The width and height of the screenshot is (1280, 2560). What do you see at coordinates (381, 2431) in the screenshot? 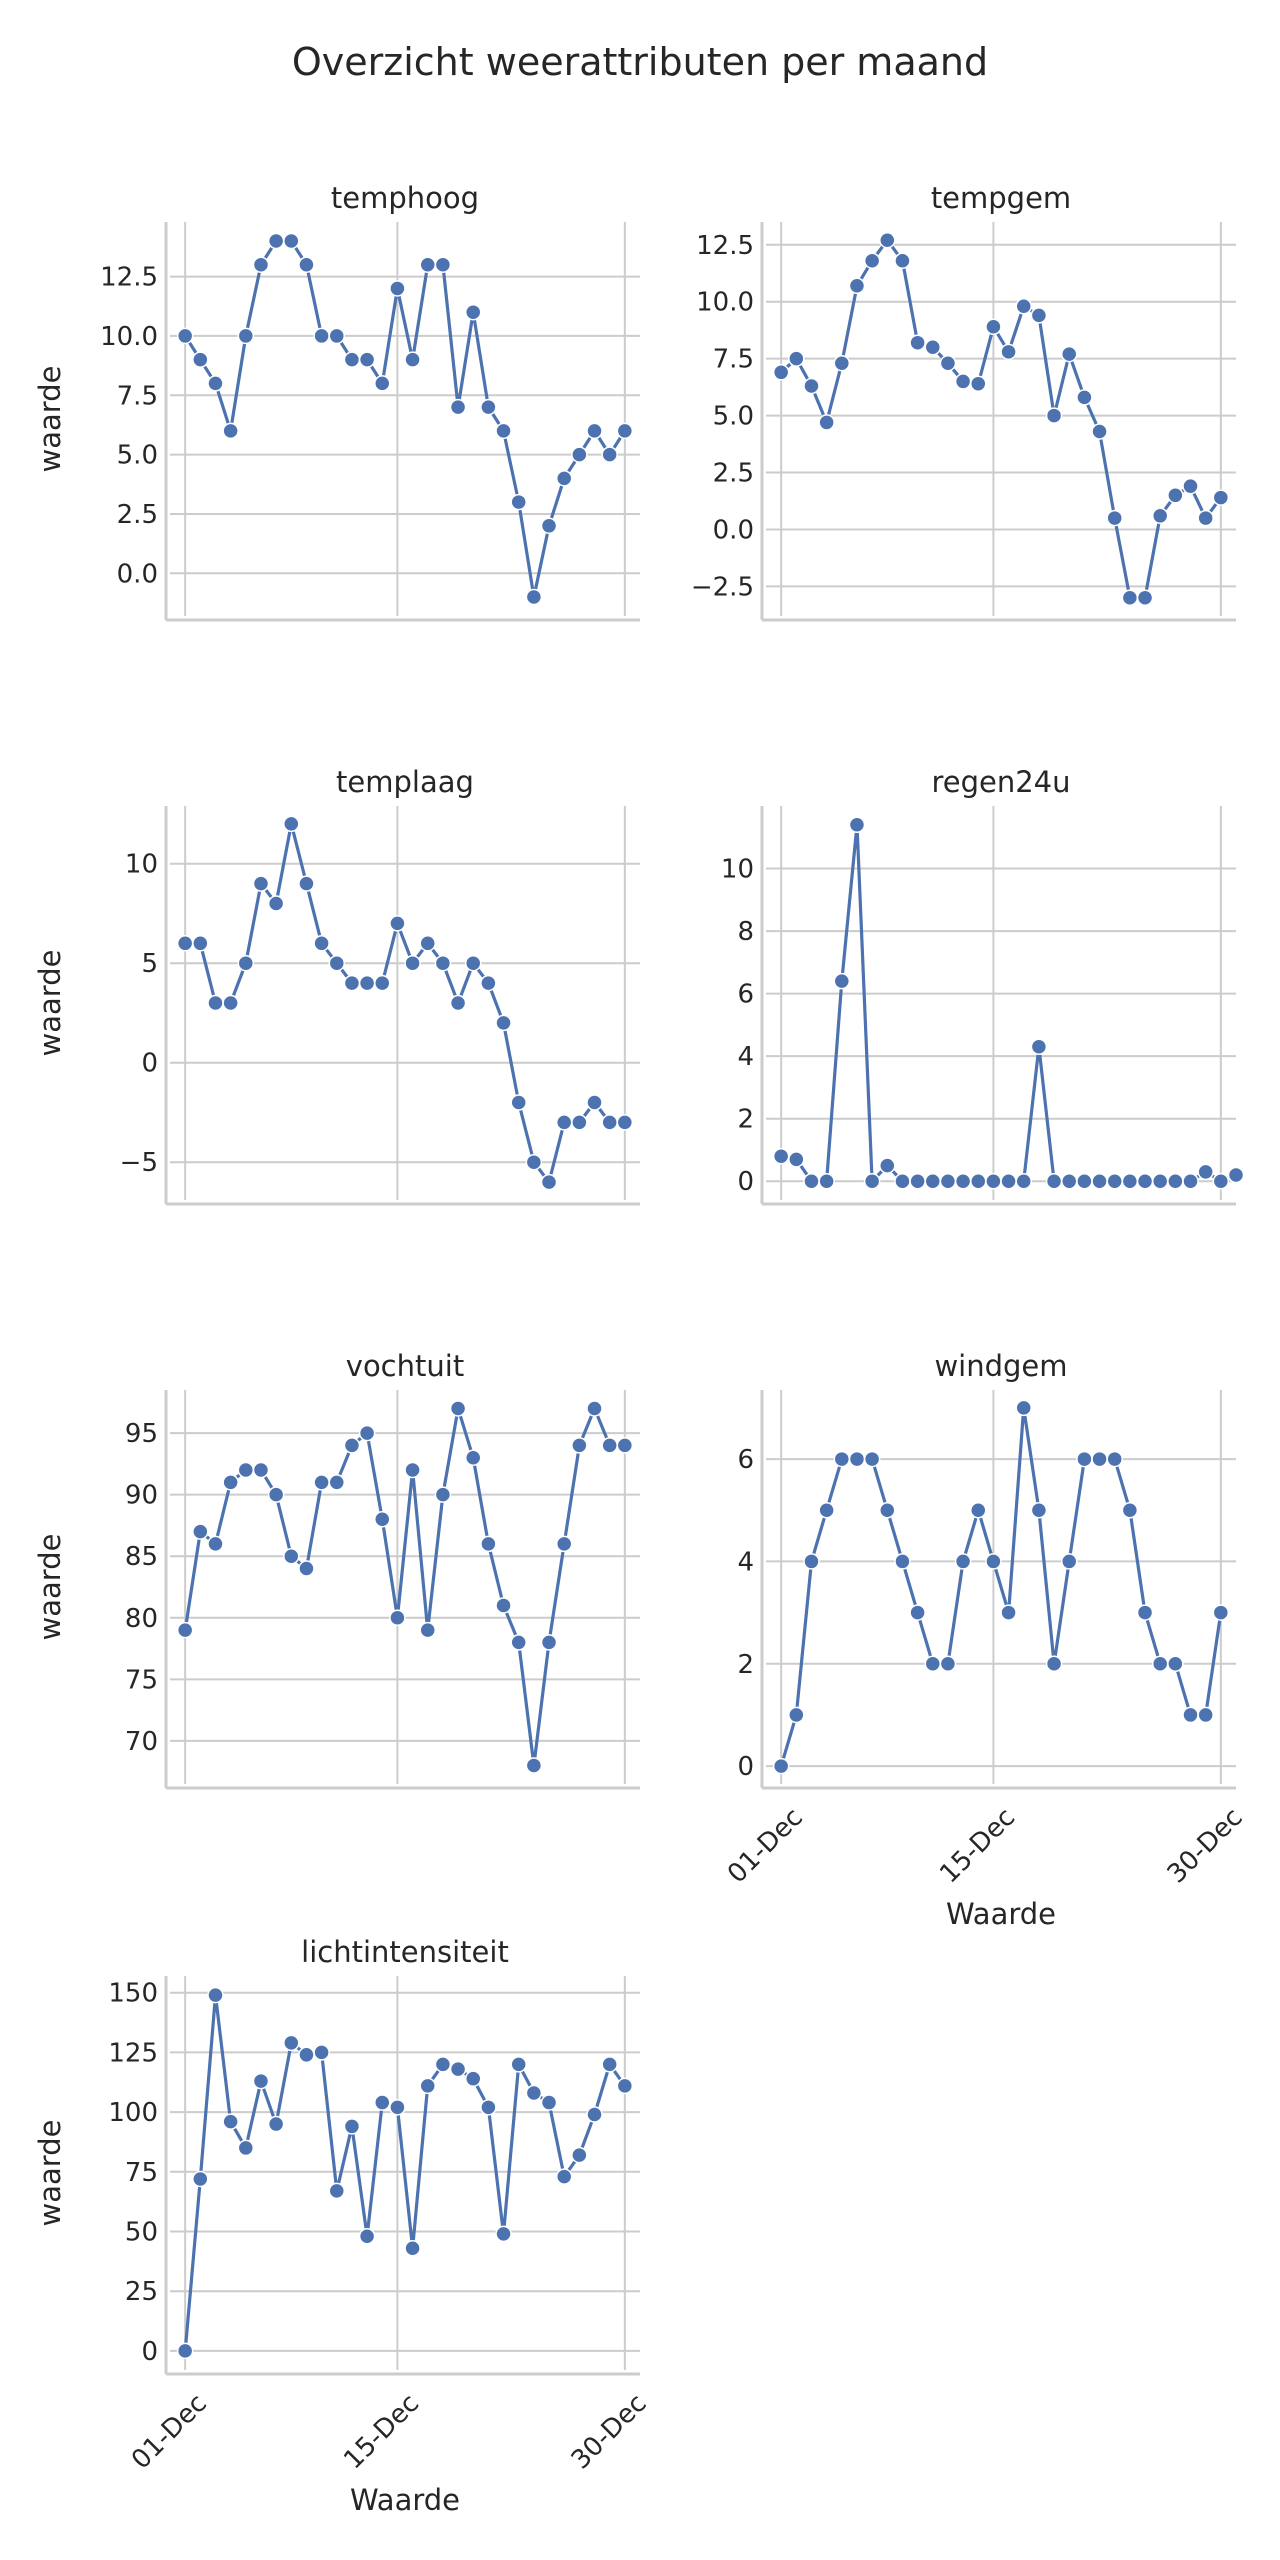
I see `x-tick-label: 15-Dec` at bounding box center [381, 2431].